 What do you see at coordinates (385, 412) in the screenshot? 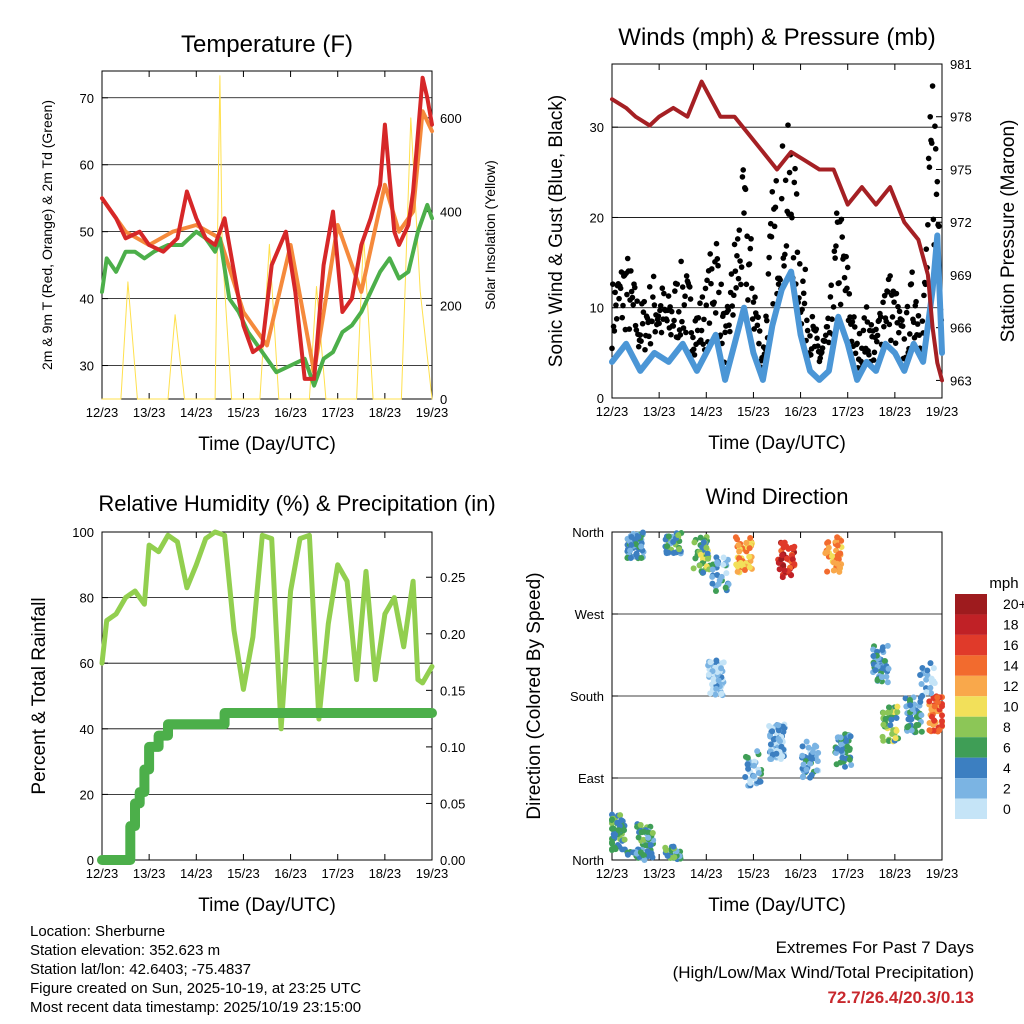
I see `x-tick-label: 18/23` at bounding box center [385, 412].